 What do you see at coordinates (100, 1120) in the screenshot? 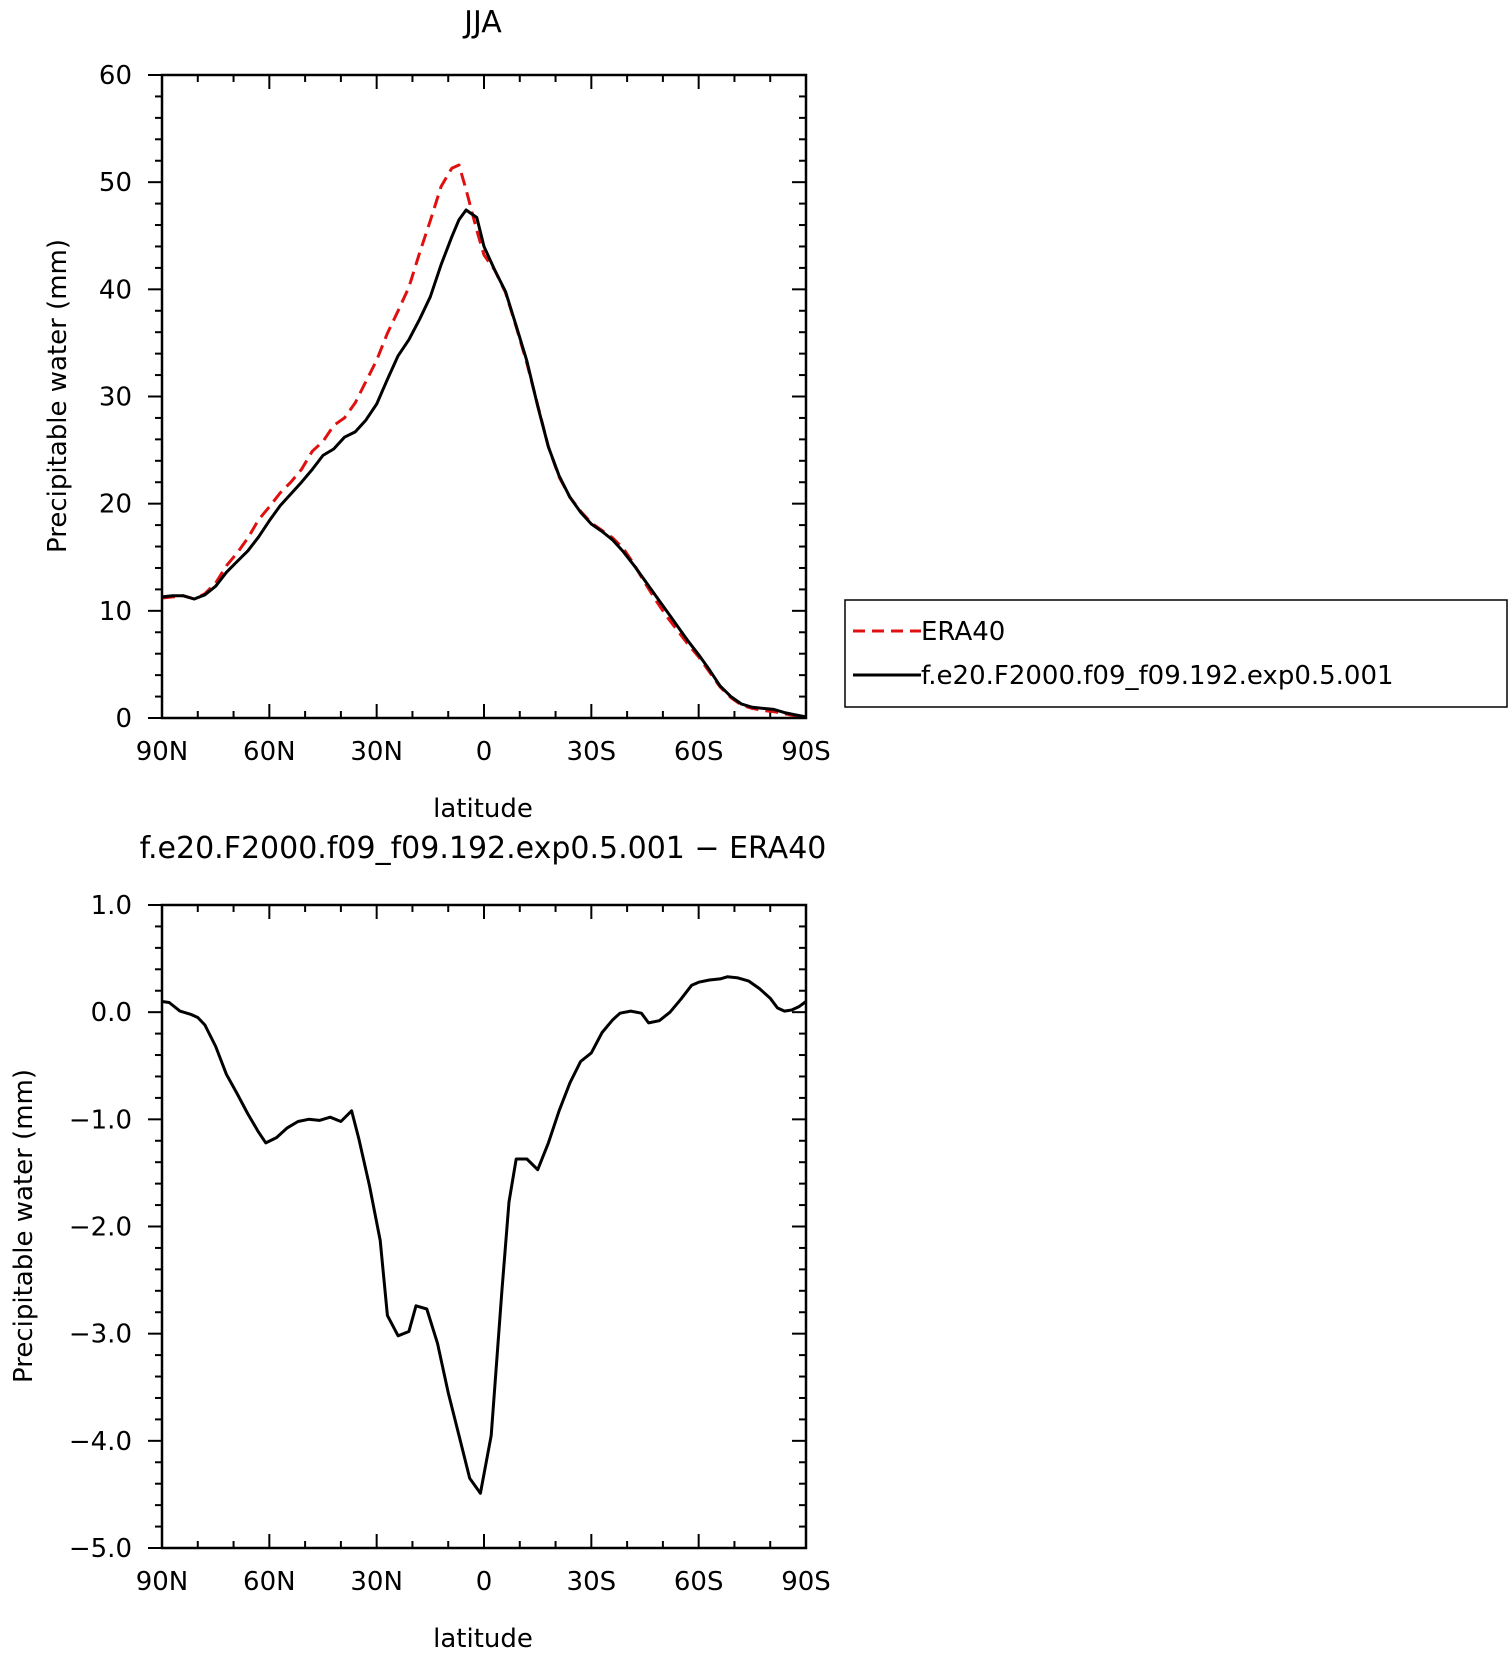
I see `y-tick-label: −1.0` at bounding box center [100, 1120].